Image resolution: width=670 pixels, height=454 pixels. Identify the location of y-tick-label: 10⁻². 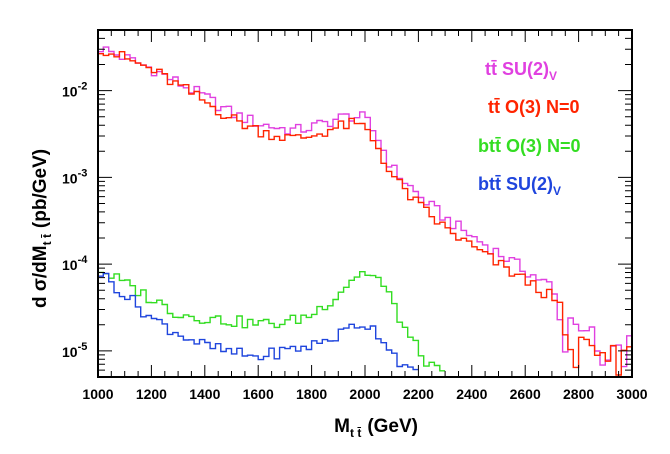
(74, 90).